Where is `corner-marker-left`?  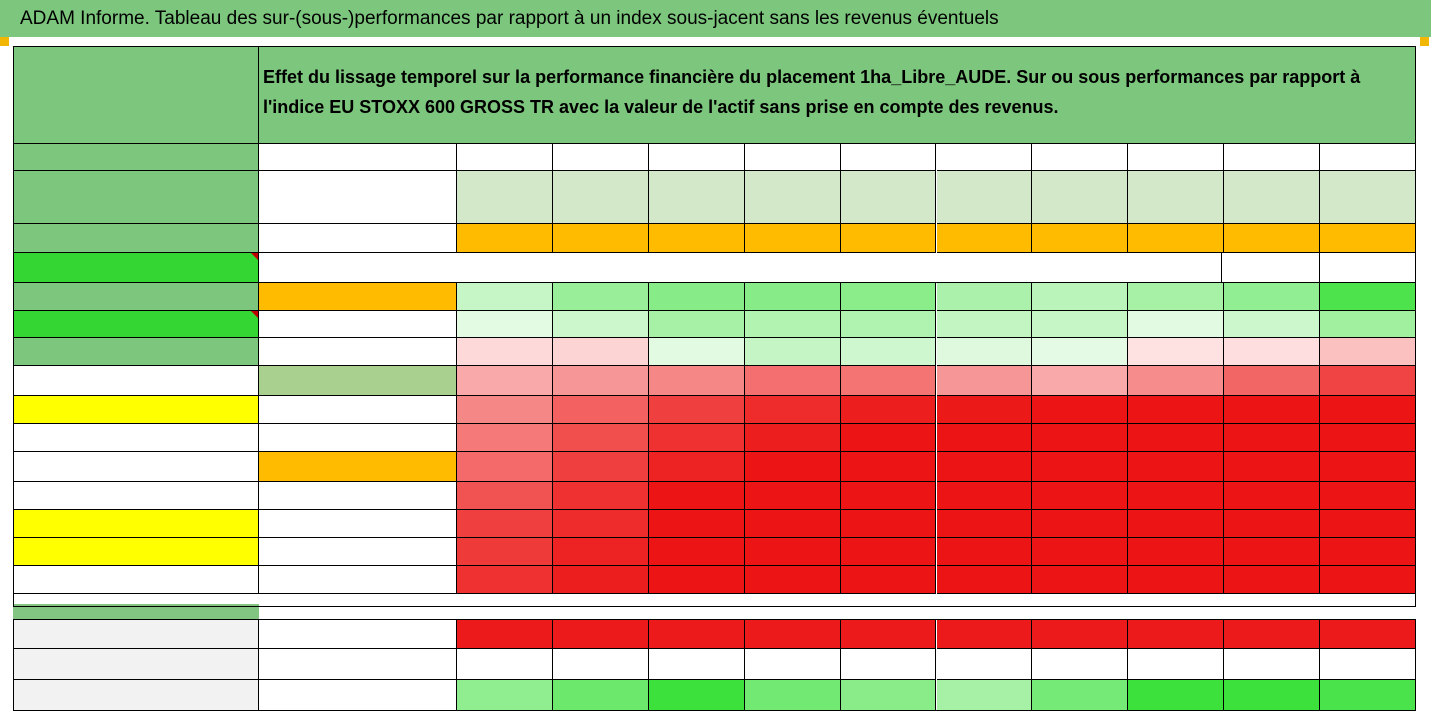 corner-marker-left is located at coordinates (4, 41).